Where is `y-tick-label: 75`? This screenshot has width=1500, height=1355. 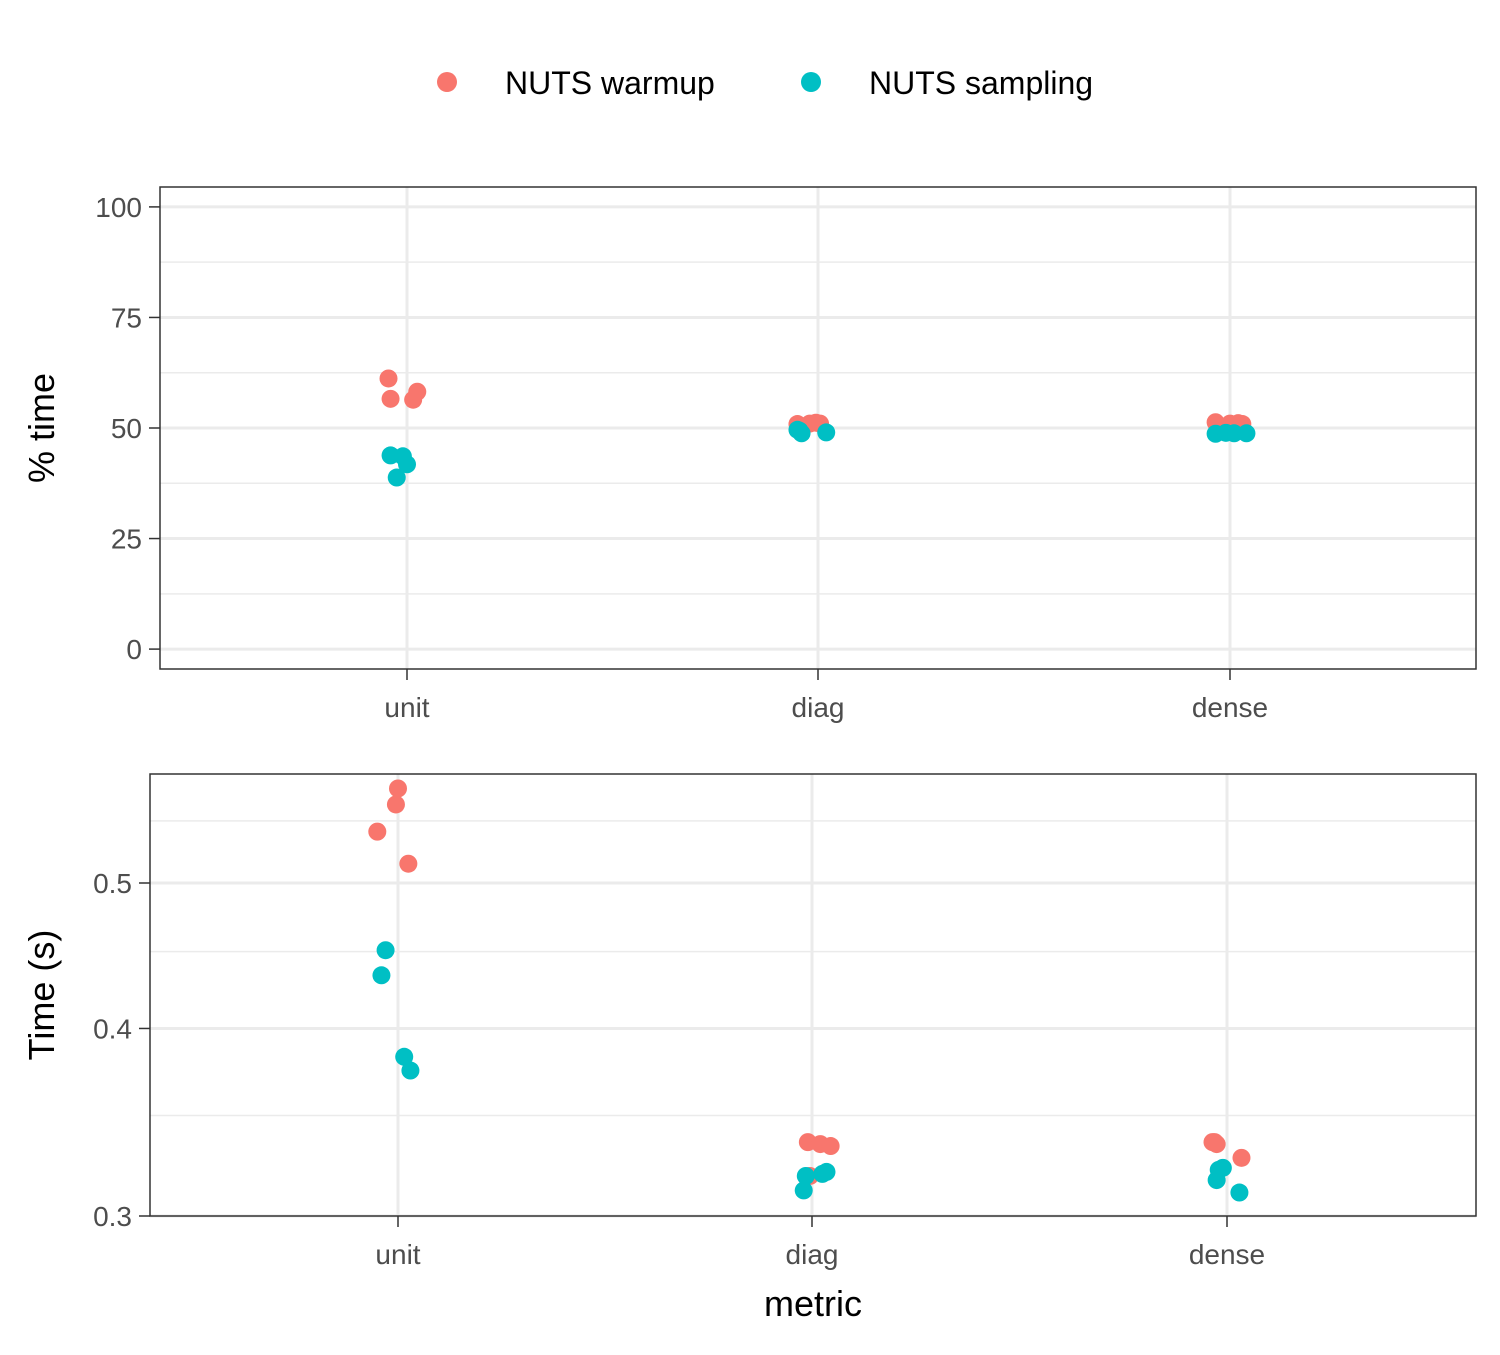
y-tick-label: 75 is located at coordinates (126, 317).